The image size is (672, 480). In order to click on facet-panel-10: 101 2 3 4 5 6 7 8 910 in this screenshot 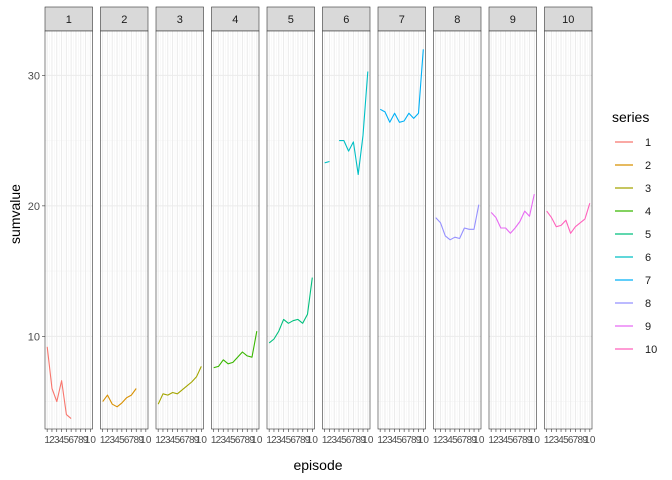, I will do `click(570, 226)`.